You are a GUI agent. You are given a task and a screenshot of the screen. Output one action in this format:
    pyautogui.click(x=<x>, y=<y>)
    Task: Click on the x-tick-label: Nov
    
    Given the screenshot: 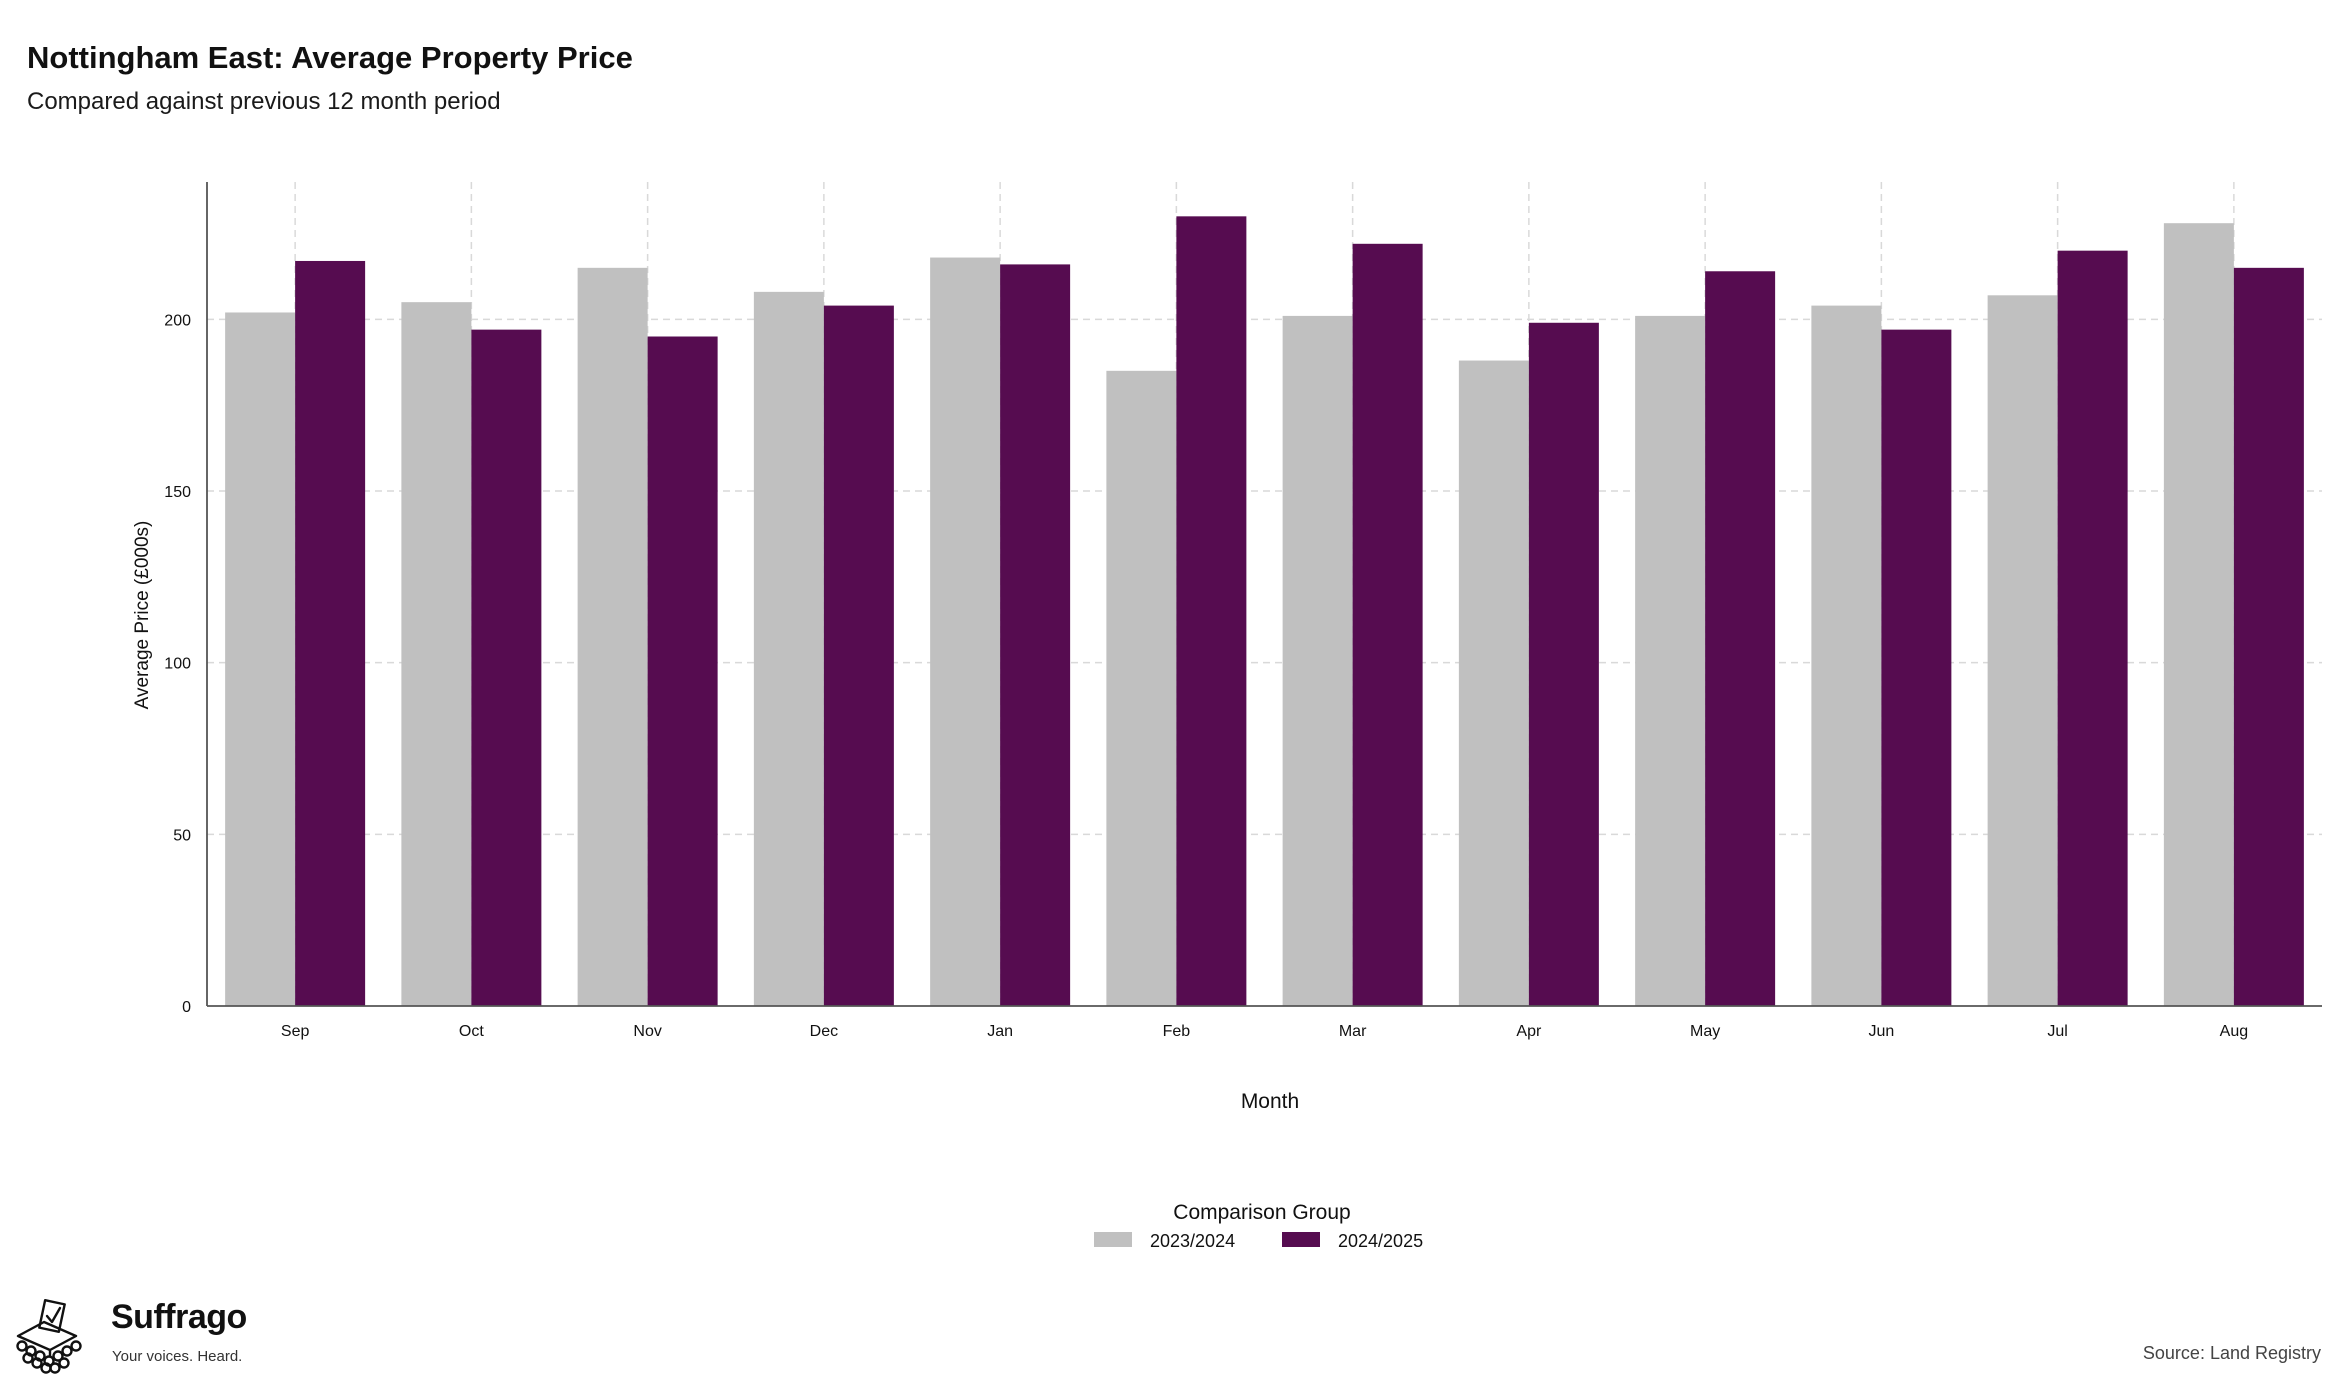 What is the action you would take?
    pyautogui.click(x=647, y=1031)
    